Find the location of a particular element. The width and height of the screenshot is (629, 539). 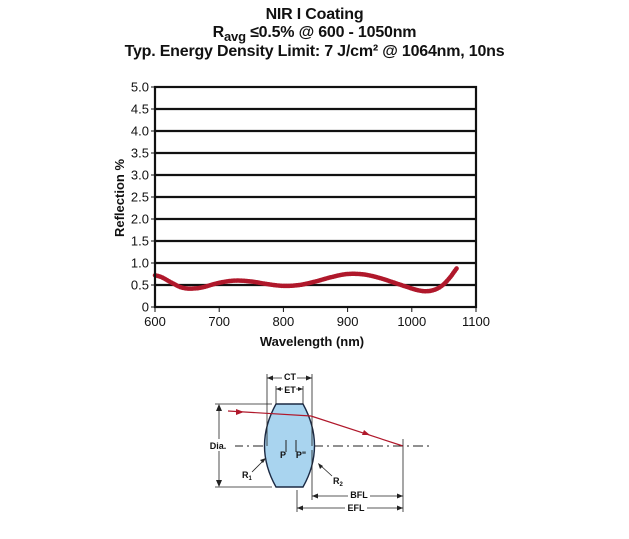

series-line-reflection is located at coordinates (305, 280).